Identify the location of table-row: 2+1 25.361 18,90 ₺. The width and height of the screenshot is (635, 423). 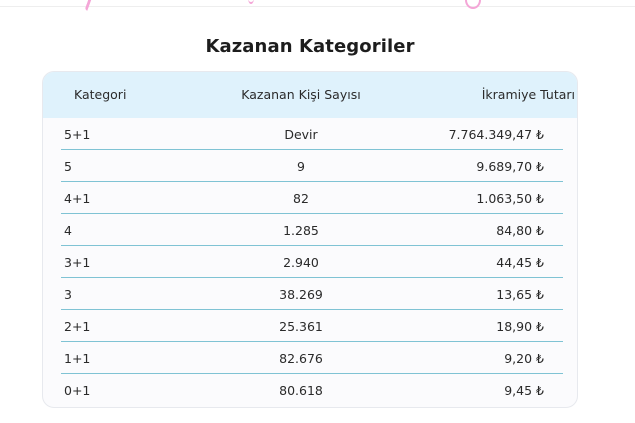
(312, 326).